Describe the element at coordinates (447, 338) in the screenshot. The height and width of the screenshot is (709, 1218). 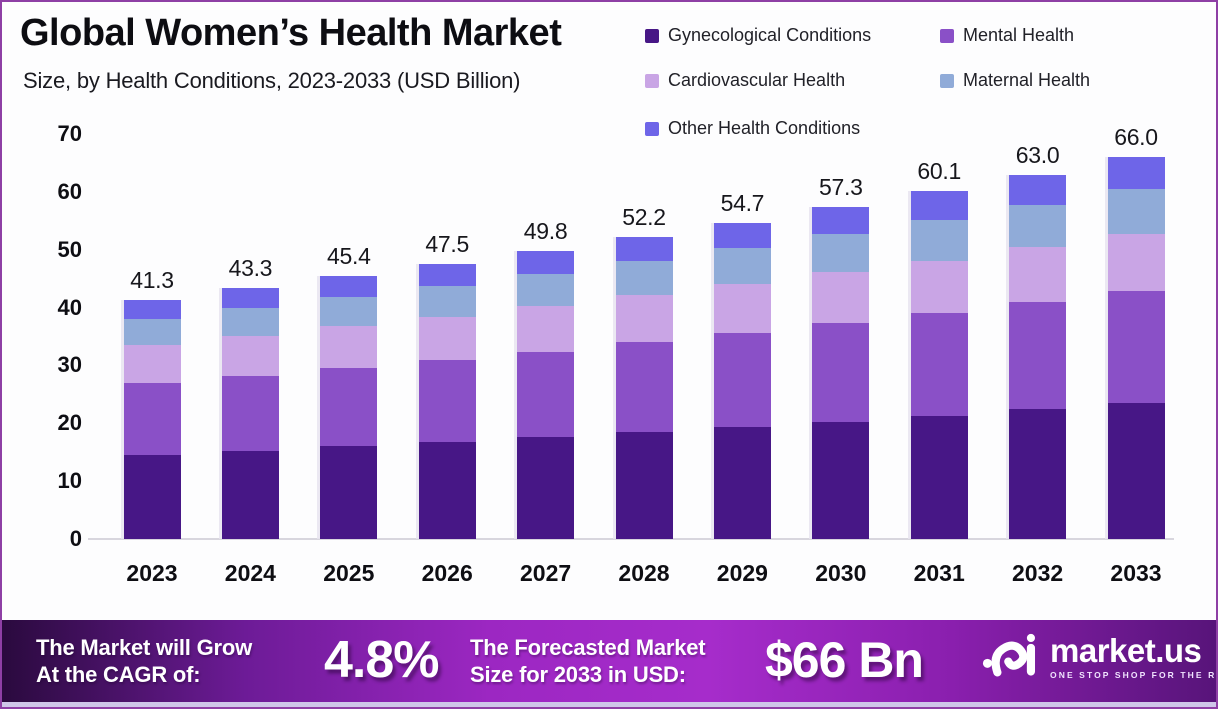
I see `bar-segment-2026-cardiovascular-health` at that location.